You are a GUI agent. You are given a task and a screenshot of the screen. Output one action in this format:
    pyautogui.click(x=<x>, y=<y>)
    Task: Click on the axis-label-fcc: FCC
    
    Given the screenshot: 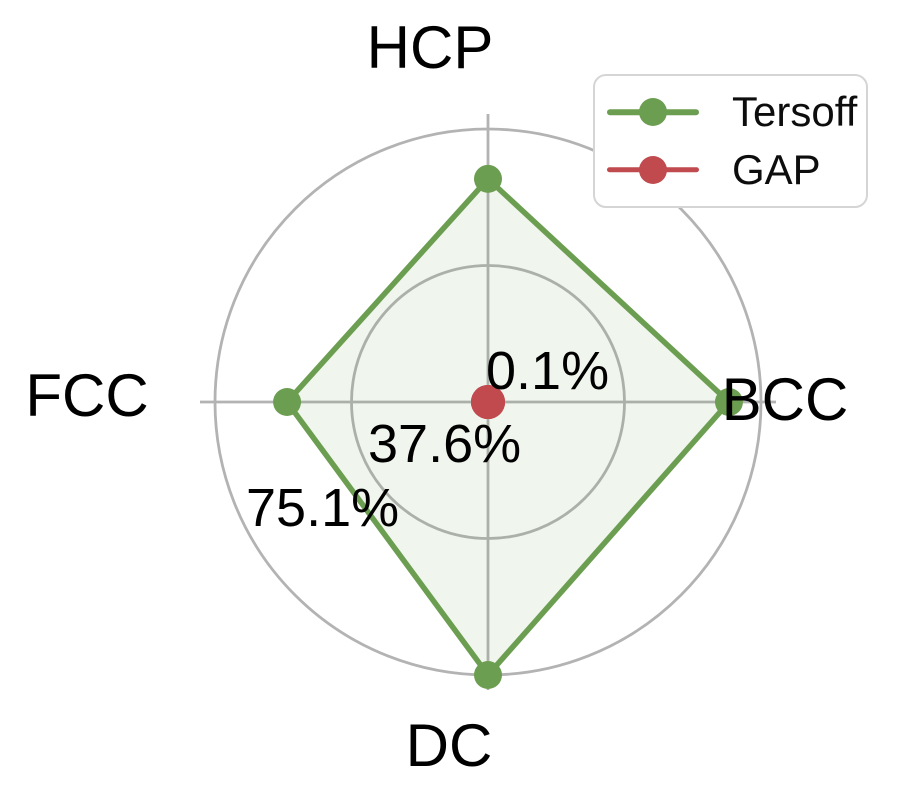 What is the action you would take?
    pyautogui.click(x=87, y=395)
    